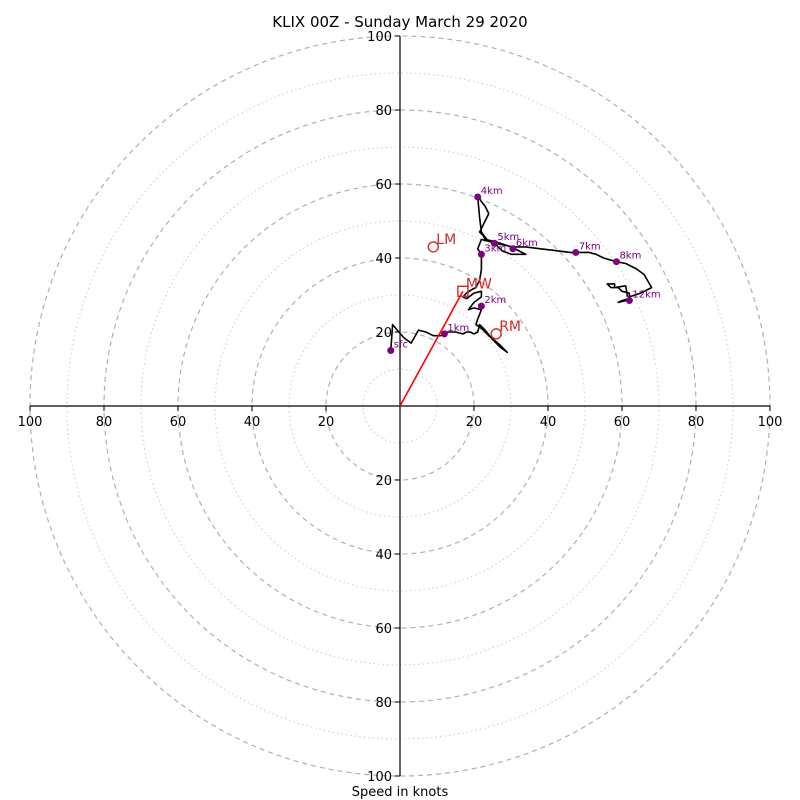 The image size is (800, 800). I want to click on height-marker-label: 1km, so click(458, 328).